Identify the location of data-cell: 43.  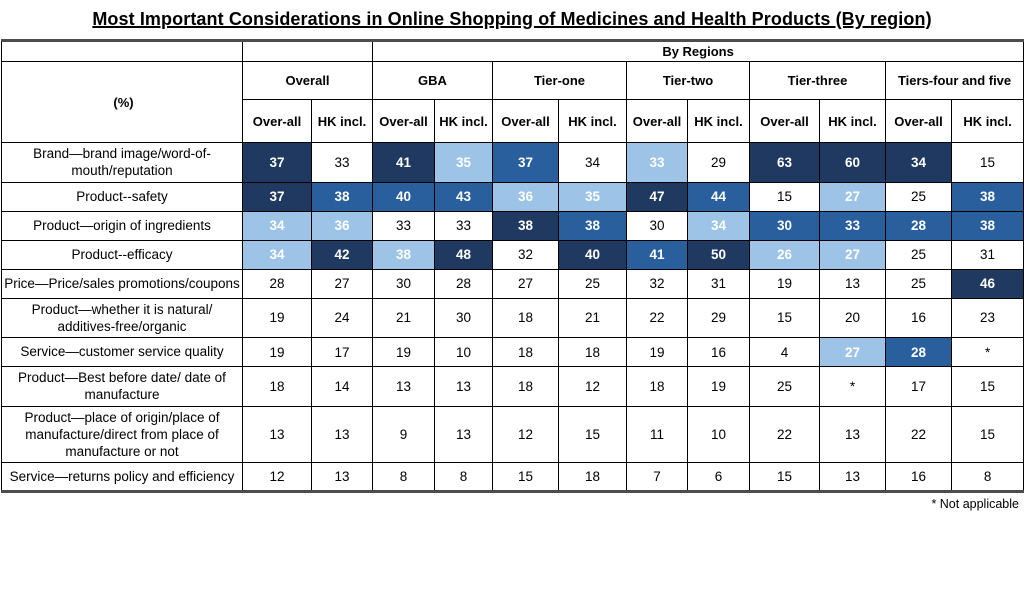
(463, 196).